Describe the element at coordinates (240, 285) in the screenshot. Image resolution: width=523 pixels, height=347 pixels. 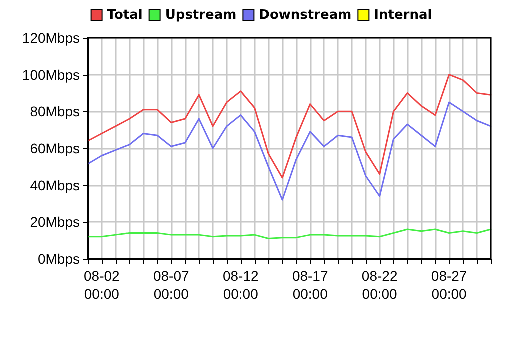
I see `x-tick-label: 08-12 00:00` at that location.